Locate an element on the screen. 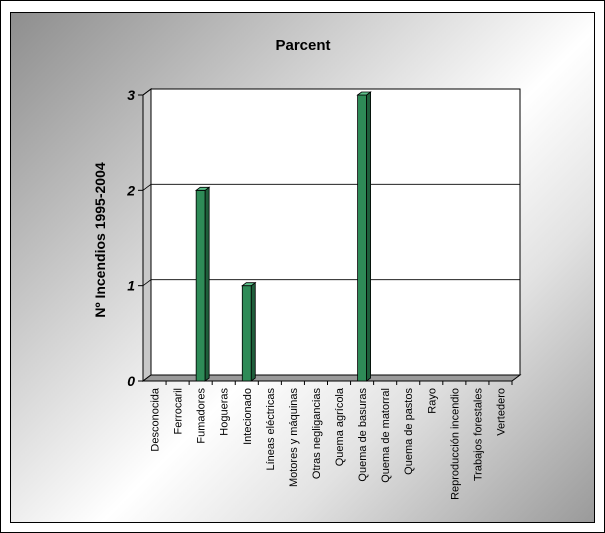 Image resolution: width=605 pixels, height=533 pixels. x-tick-label: Vertedero is located at coordinates (501, 412).